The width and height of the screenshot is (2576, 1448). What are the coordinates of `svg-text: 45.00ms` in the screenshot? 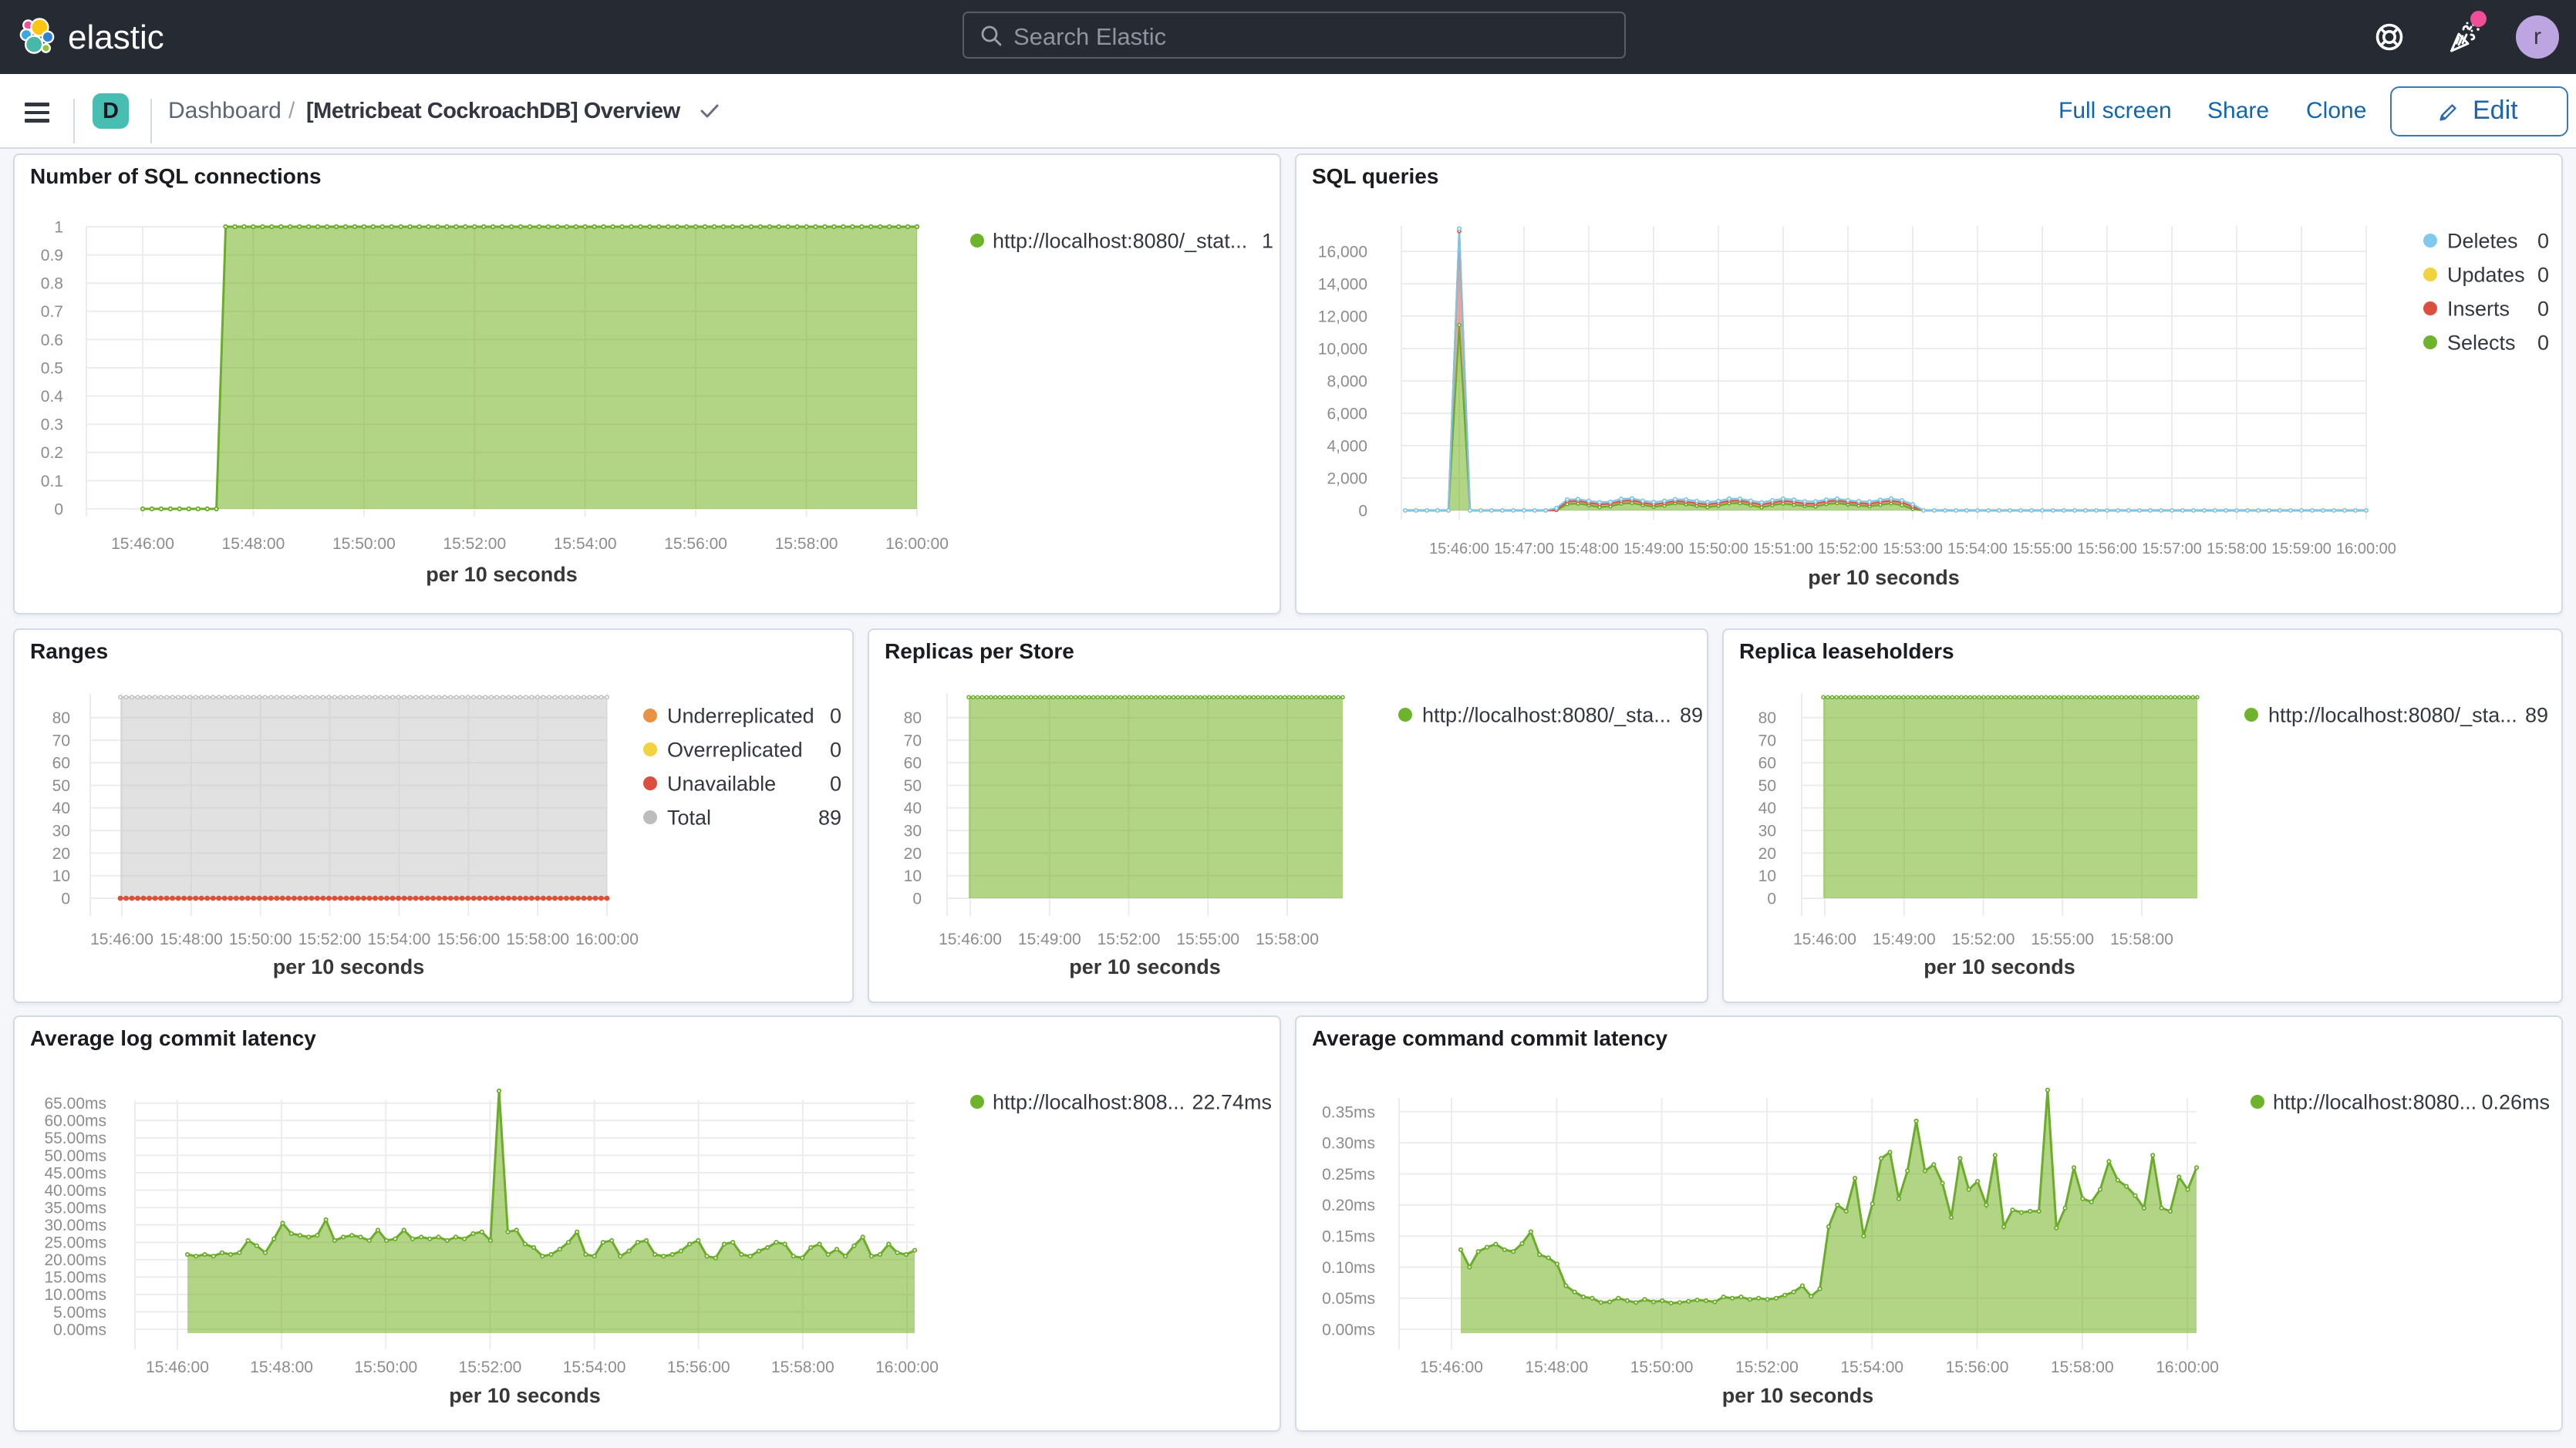 It's located at (75, 1173).